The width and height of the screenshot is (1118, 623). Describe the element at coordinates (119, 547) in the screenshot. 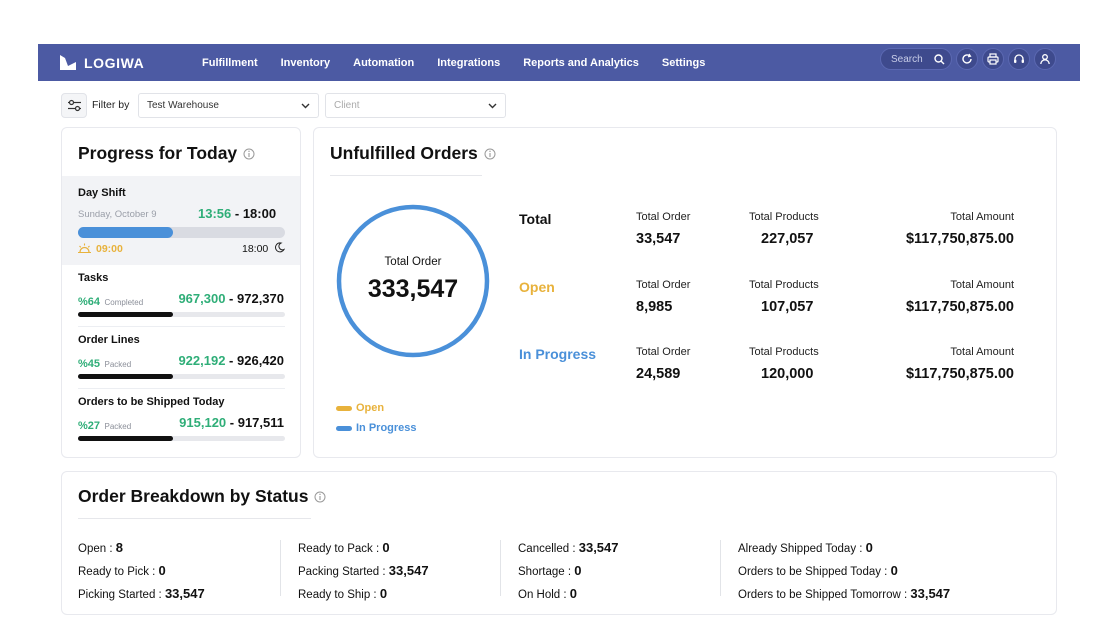

I see `status-value: 8` at that location.